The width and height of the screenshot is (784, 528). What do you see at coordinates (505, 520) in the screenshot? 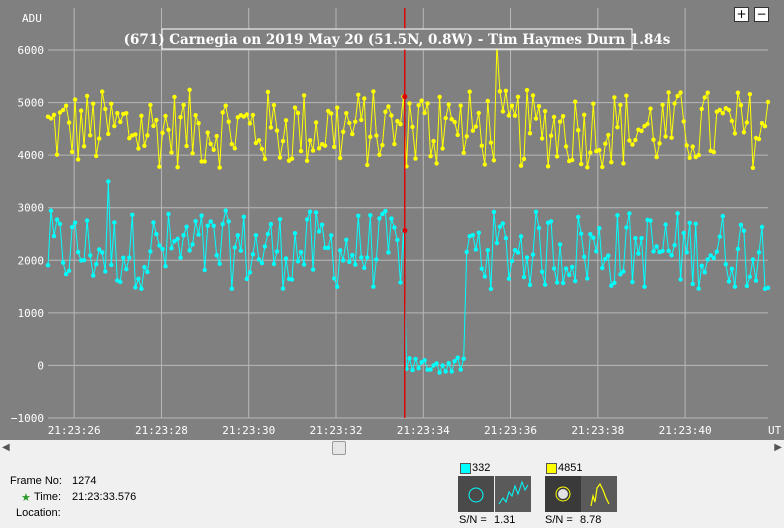
I see `target-1-sn-value: 1.31` at bounding box center [505, 520].